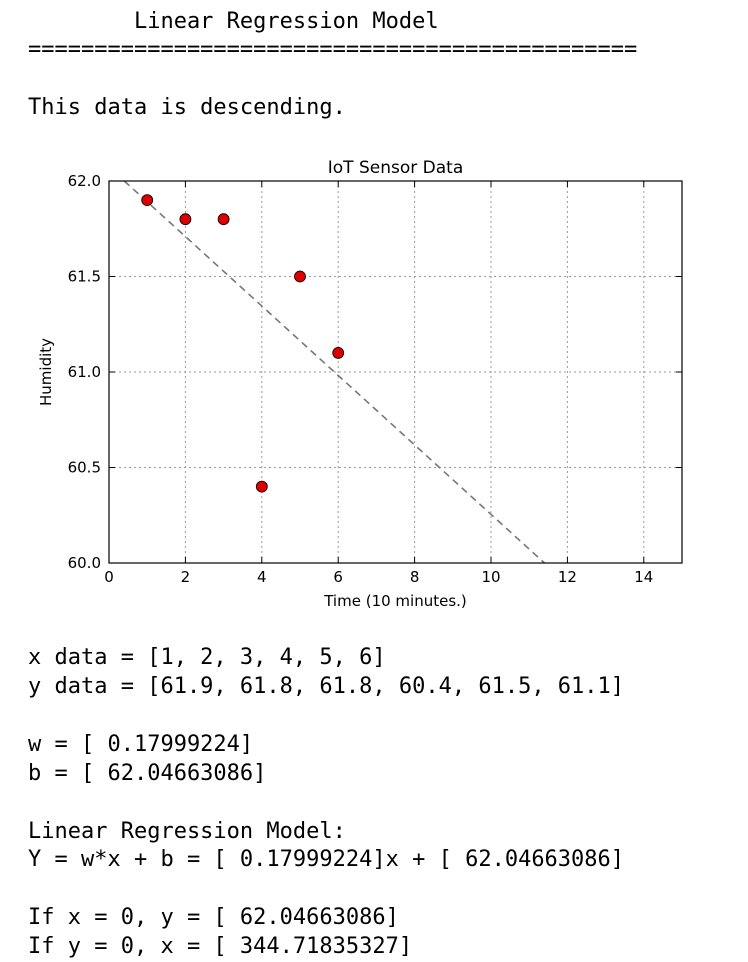  Describe the element at coordinates (567, 577) in the screenshot. I see `x-tick-label: 12` at that location.